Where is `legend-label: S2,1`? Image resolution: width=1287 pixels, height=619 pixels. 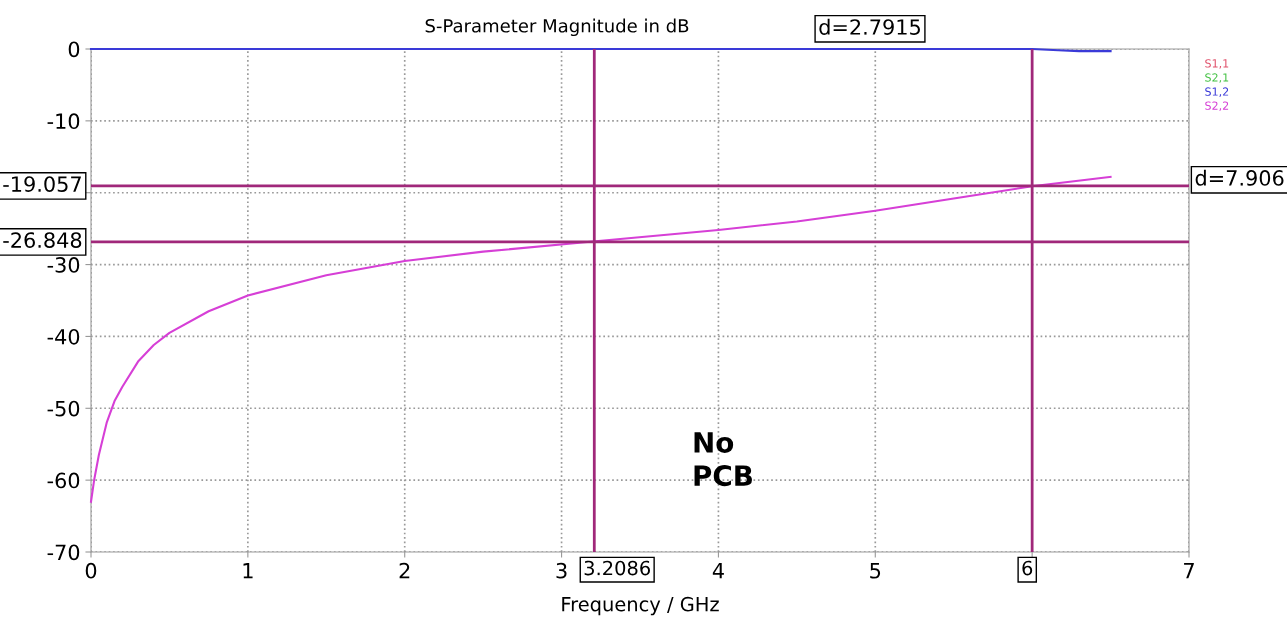 legend-label: S2,1 is located at coordinates (1217, 78).